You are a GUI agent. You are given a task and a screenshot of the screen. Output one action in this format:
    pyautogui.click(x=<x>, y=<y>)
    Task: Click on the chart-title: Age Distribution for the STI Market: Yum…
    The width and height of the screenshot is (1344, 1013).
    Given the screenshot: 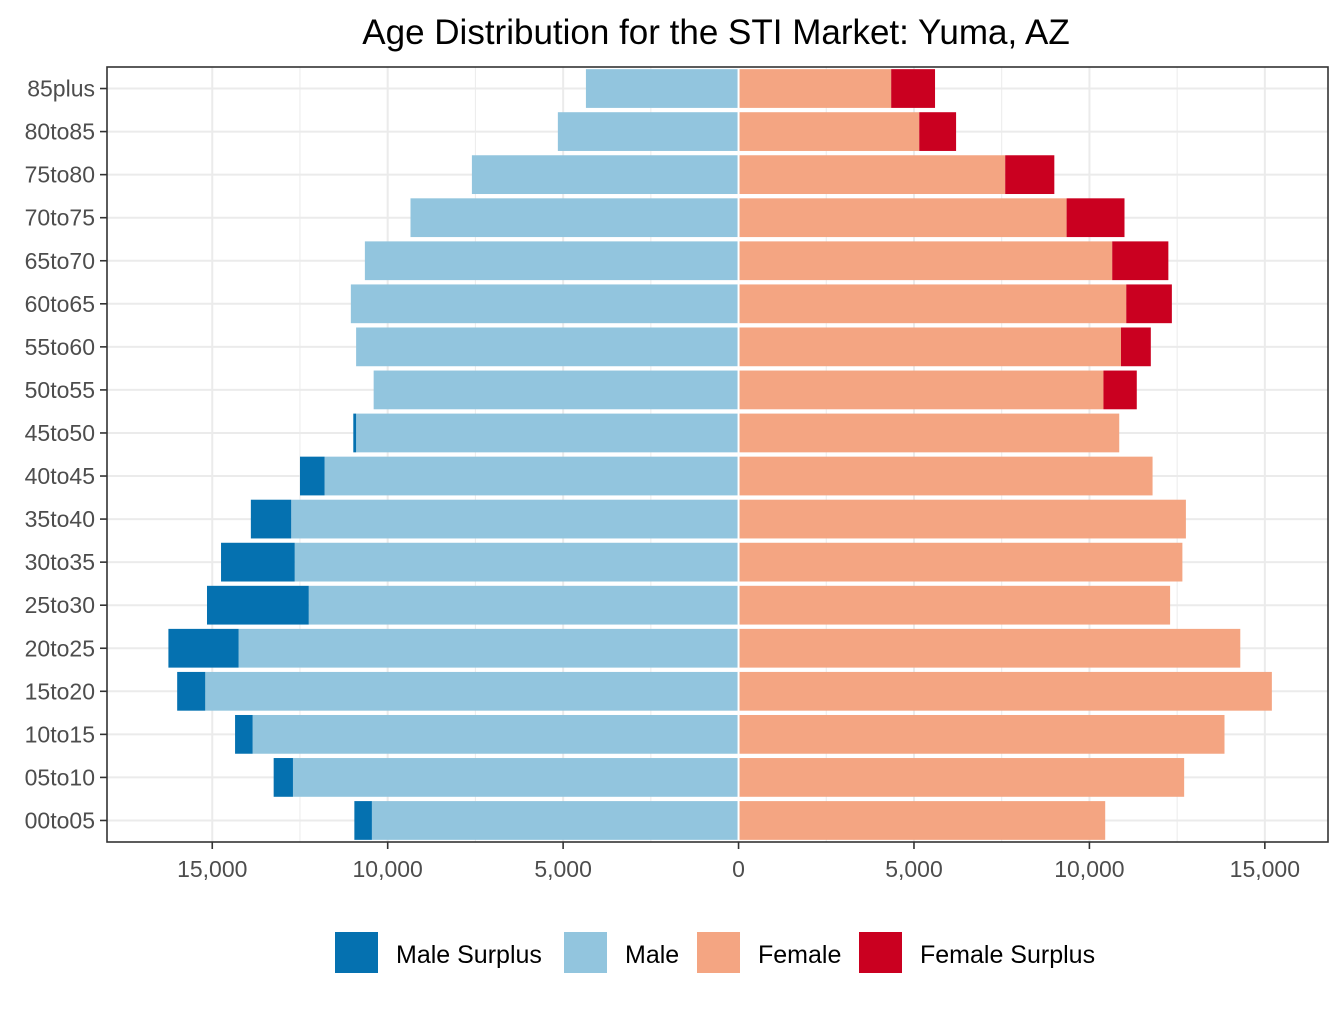 What is the action you would take?
    pyautogui.click(x=715, y=32)
    